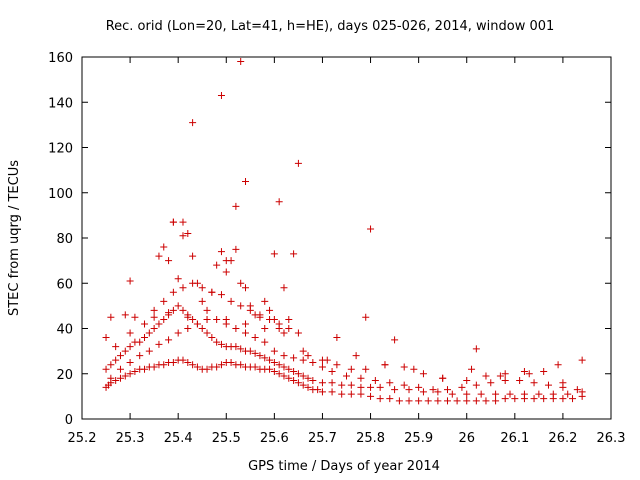 The height and width of the screenshot is (480, 640). Describe the element at coordinates (64, 330) in the screenshot. I see `y-tick-label: 40` at that location.